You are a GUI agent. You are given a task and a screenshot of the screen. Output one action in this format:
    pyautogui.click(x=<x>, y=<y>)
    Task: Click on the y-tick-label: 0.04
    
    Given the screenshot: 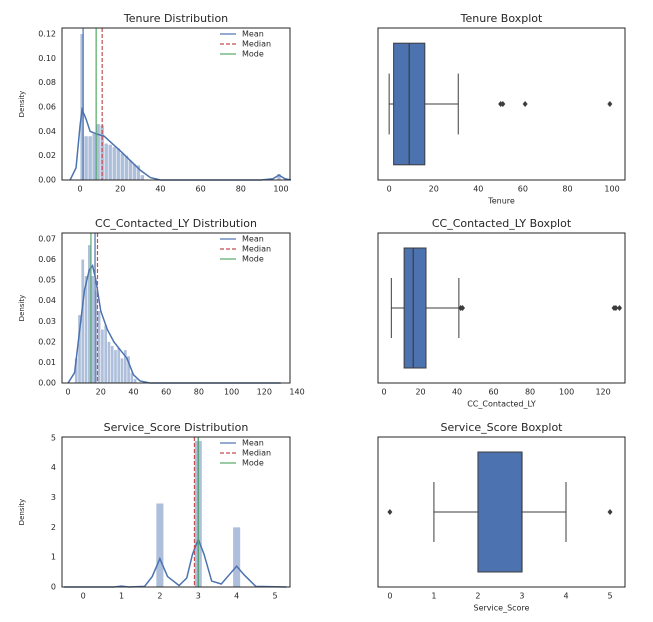 What is the action you would take?
    pyautogui.click(x=47, y=131)
    